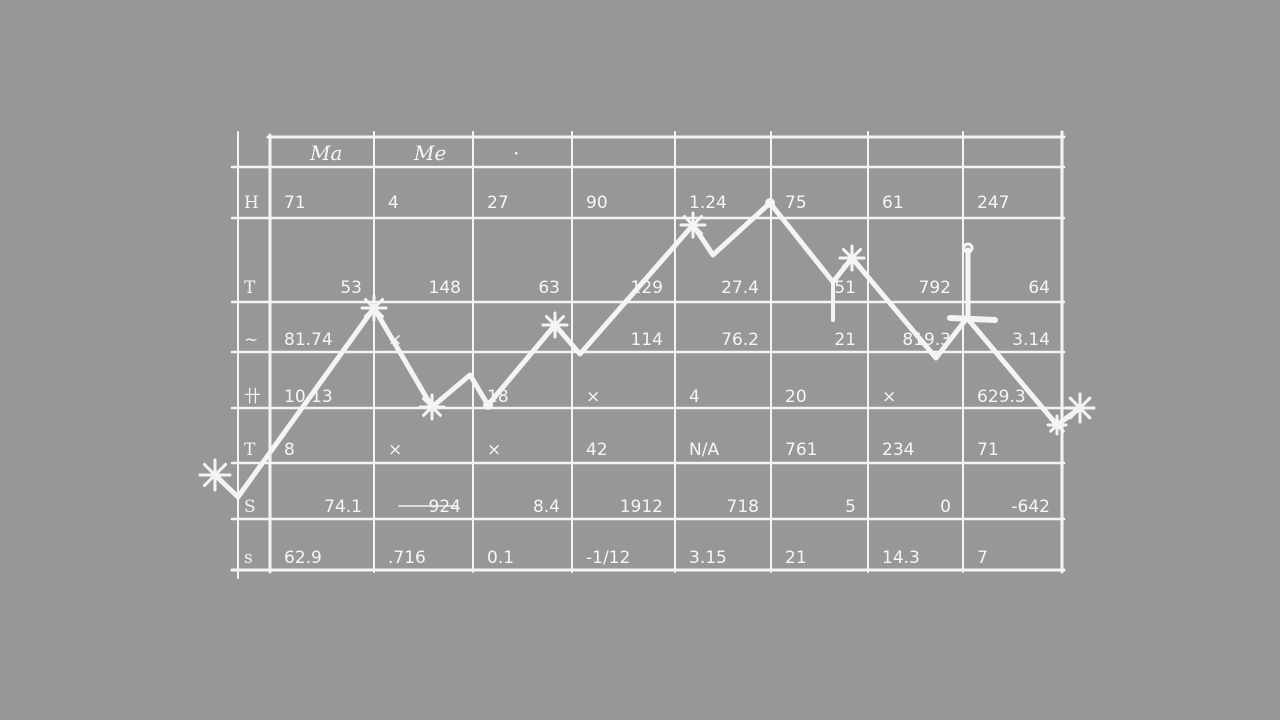 The width and height of the screenshot is (1280, 720). What do you see at coordinates (1030, 507) in the screenshot?
I see `table-cell: -642` at bounding box center [1030, 507].